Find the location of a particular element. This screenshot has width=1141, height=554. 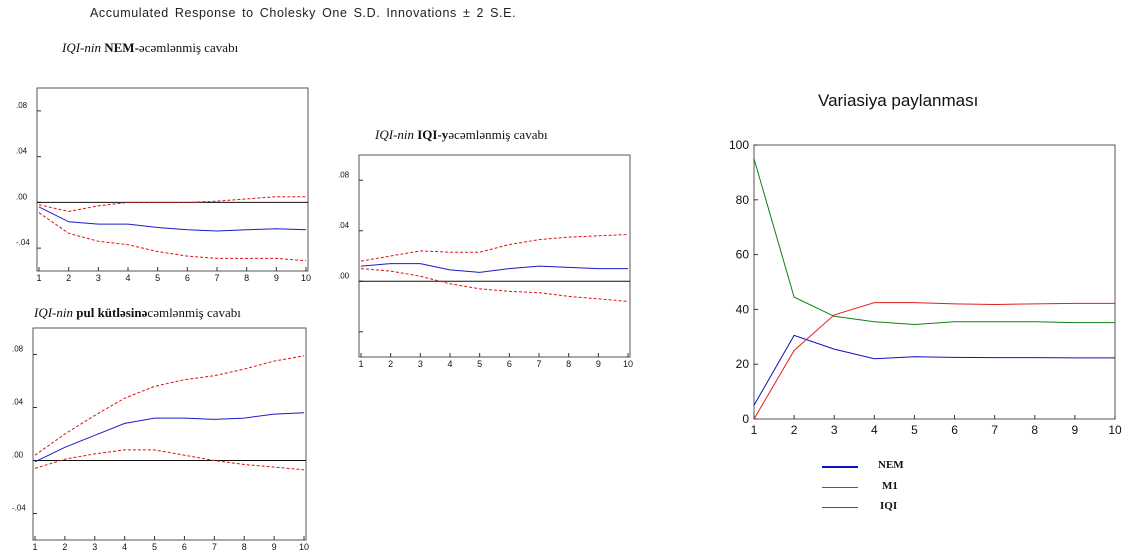

panel-2-xtick-label: 4 is located at coordinates (449, 364).